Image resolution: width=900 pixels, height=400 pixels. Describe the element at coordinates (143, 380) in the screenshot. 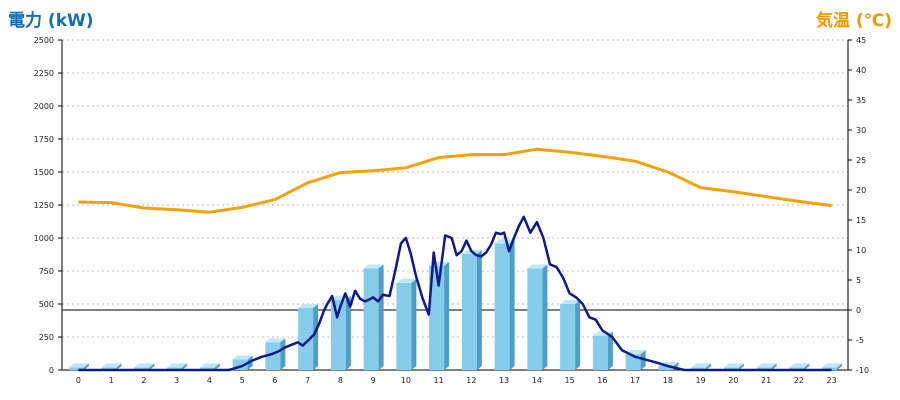

I see `x-axis-tick-label: 2` at that location.